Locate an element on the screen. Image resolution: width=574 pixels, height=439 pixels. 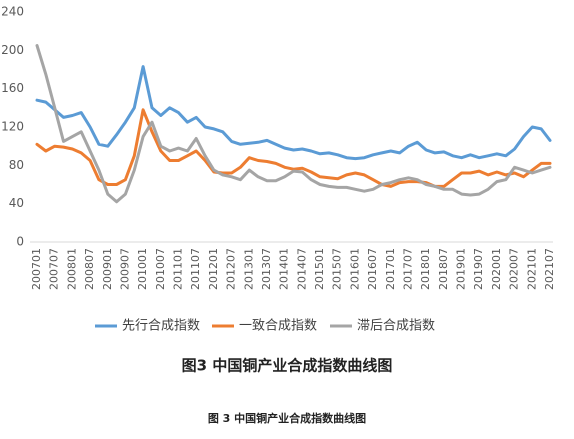
y-tick-label: 0 is located at coordinates (20, 242).